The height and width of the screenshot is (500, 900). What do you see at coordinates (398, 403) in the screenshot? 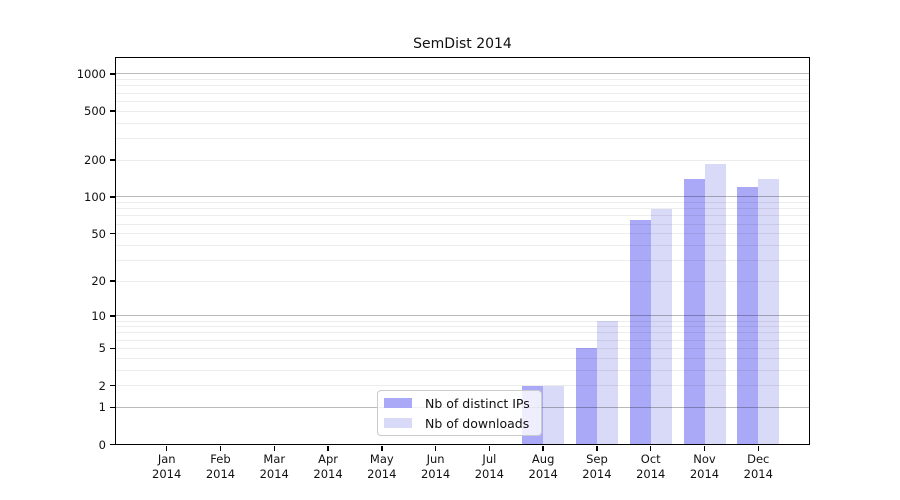
I see `legend-swatch-distinct-ips` at bounding box center [398, 403].